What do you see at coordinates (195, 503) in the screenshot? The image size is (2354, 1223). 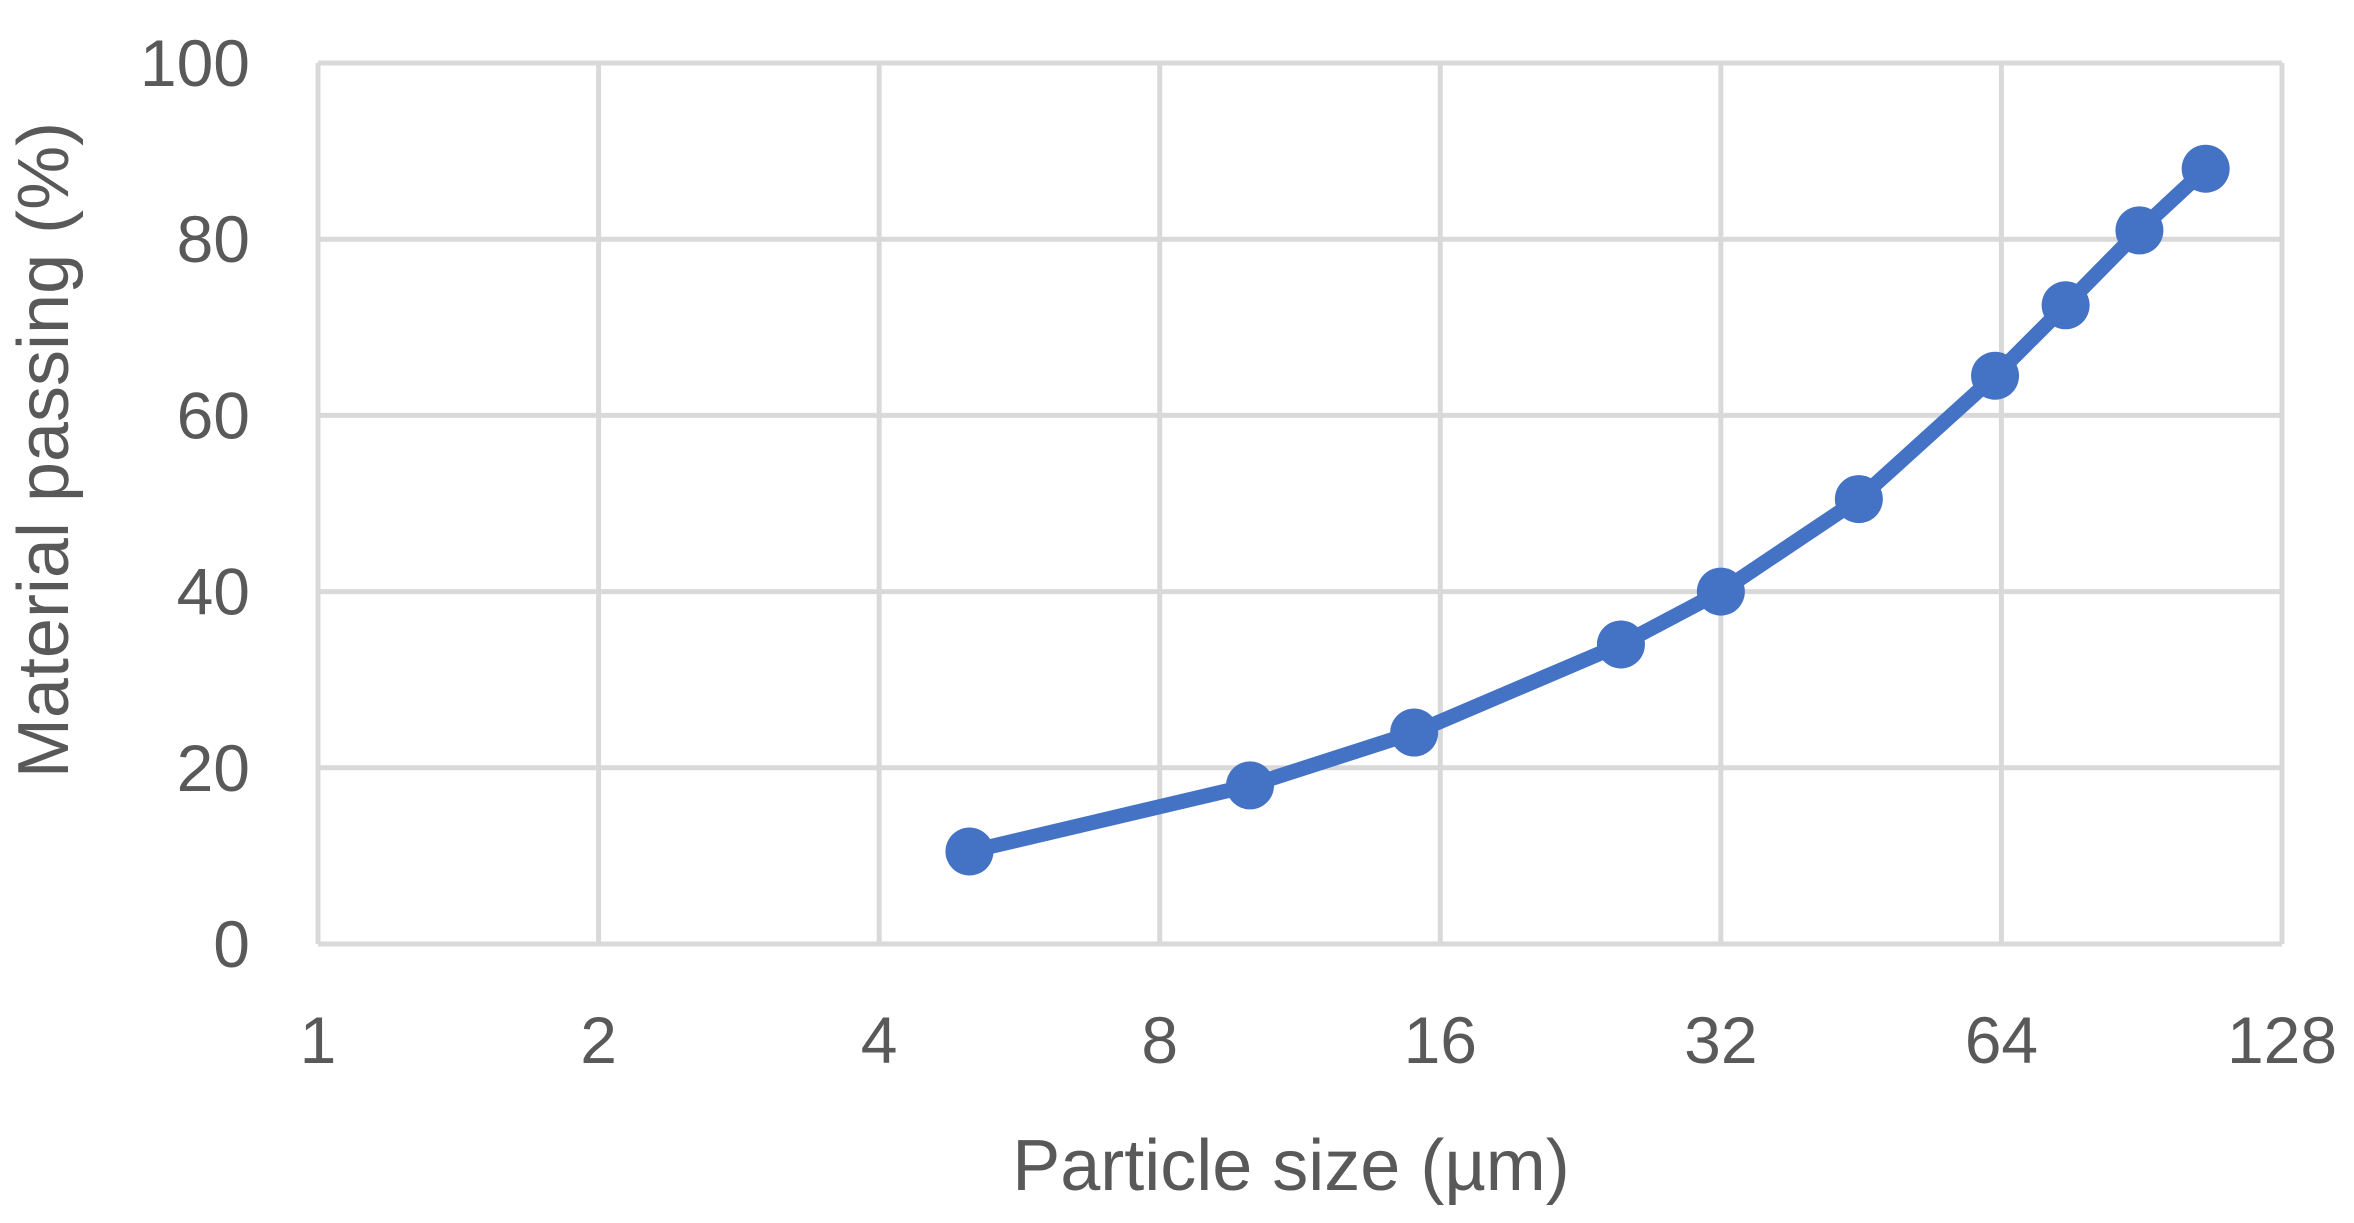 I see `y-tick-labels: 0 20 40 60 80 100` at bounding box center [195, 503].